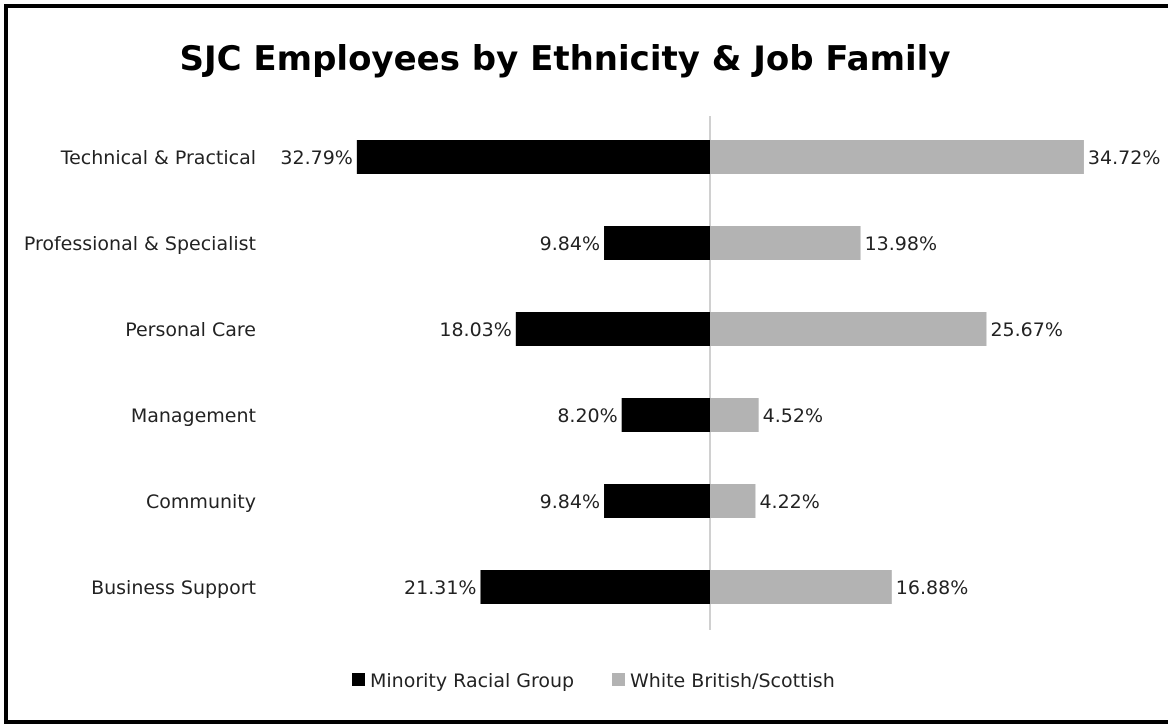 This screenshot has height=724, width=1168. What do you see at coordinates (570, 502) in the screenshot?
I see `data-label-minority-community: 9.84%` at bounding box center [570, 502].